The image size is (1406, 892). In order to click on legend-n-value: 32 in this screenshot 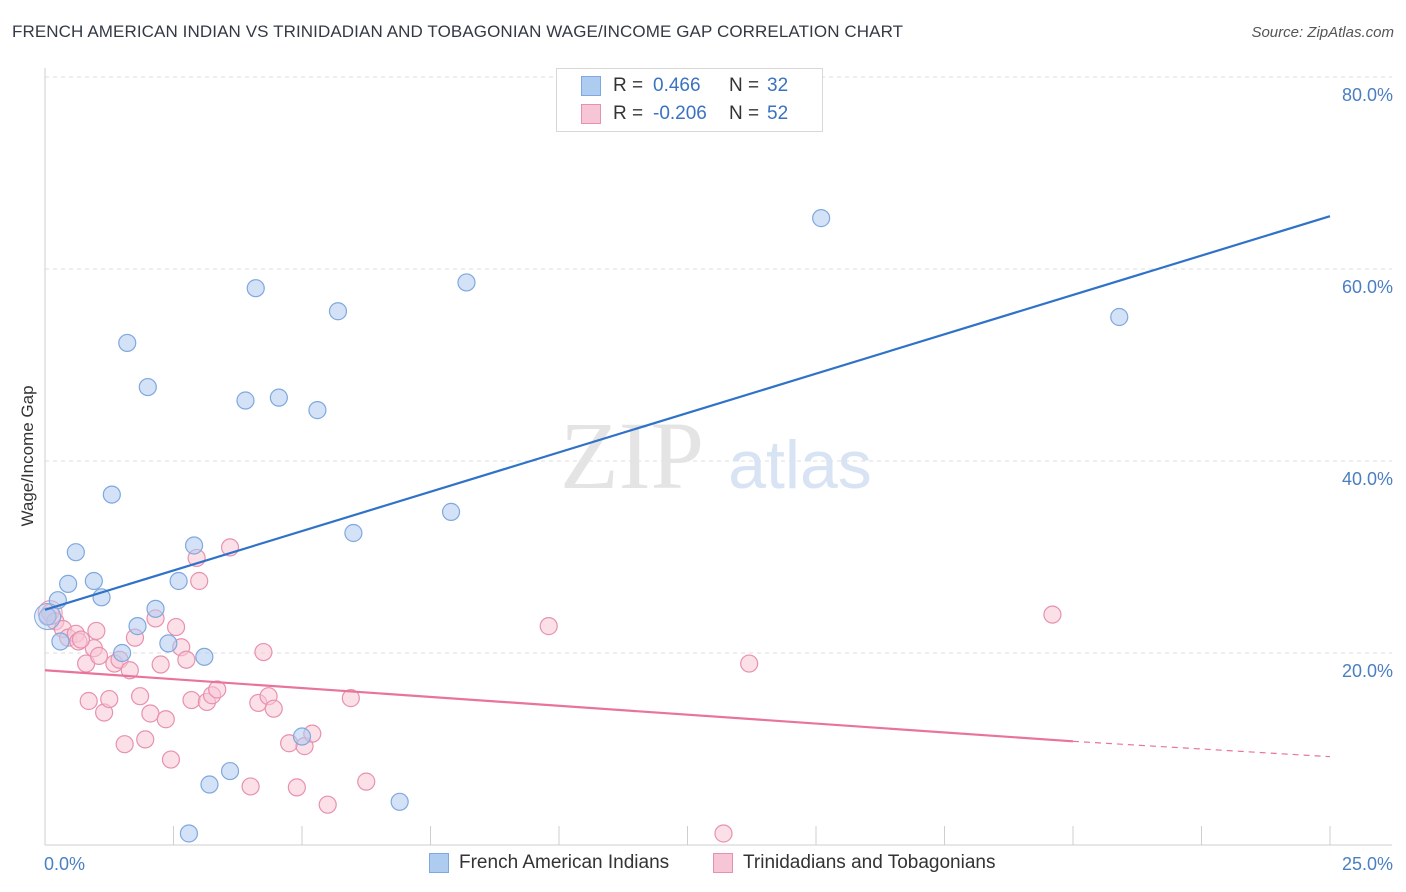, I will do `click(778, 85)`.